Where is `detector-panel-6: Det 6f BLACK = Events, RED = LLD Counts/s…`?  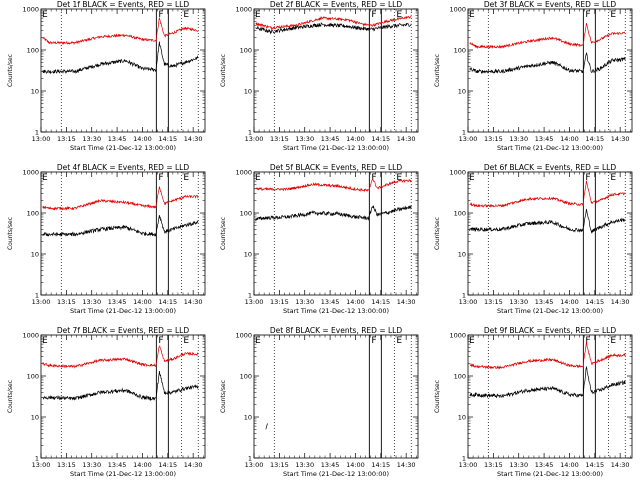
detector-panel-6: Det 6f BLACK = Events, RED = LLD Counts/s… is located at coordinates (533, 239).